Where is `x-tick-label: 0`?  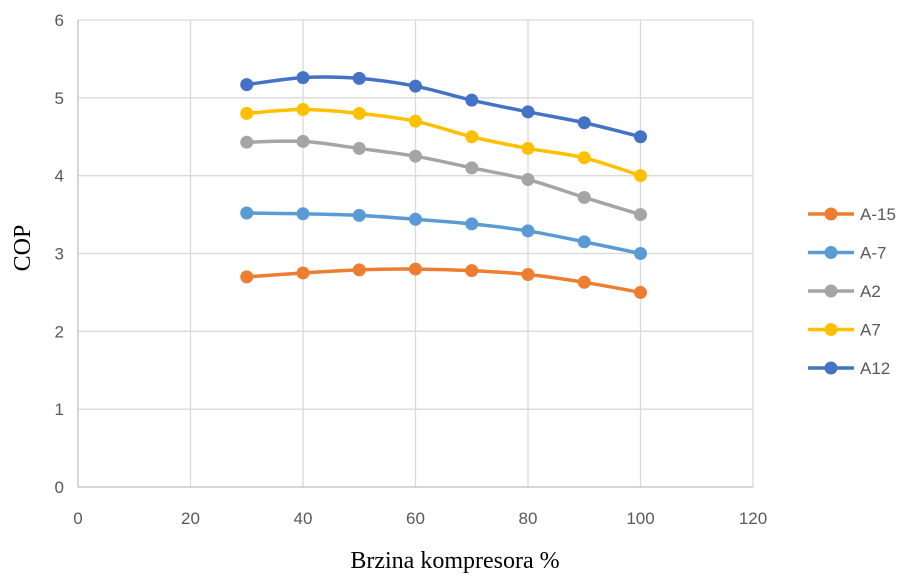
x-tick-label: 0 is located at coordinates (77, 518).